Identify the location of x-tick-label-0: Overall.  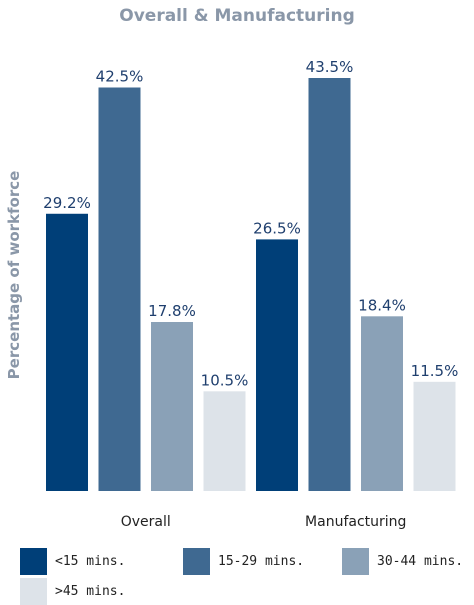
(146, 522).